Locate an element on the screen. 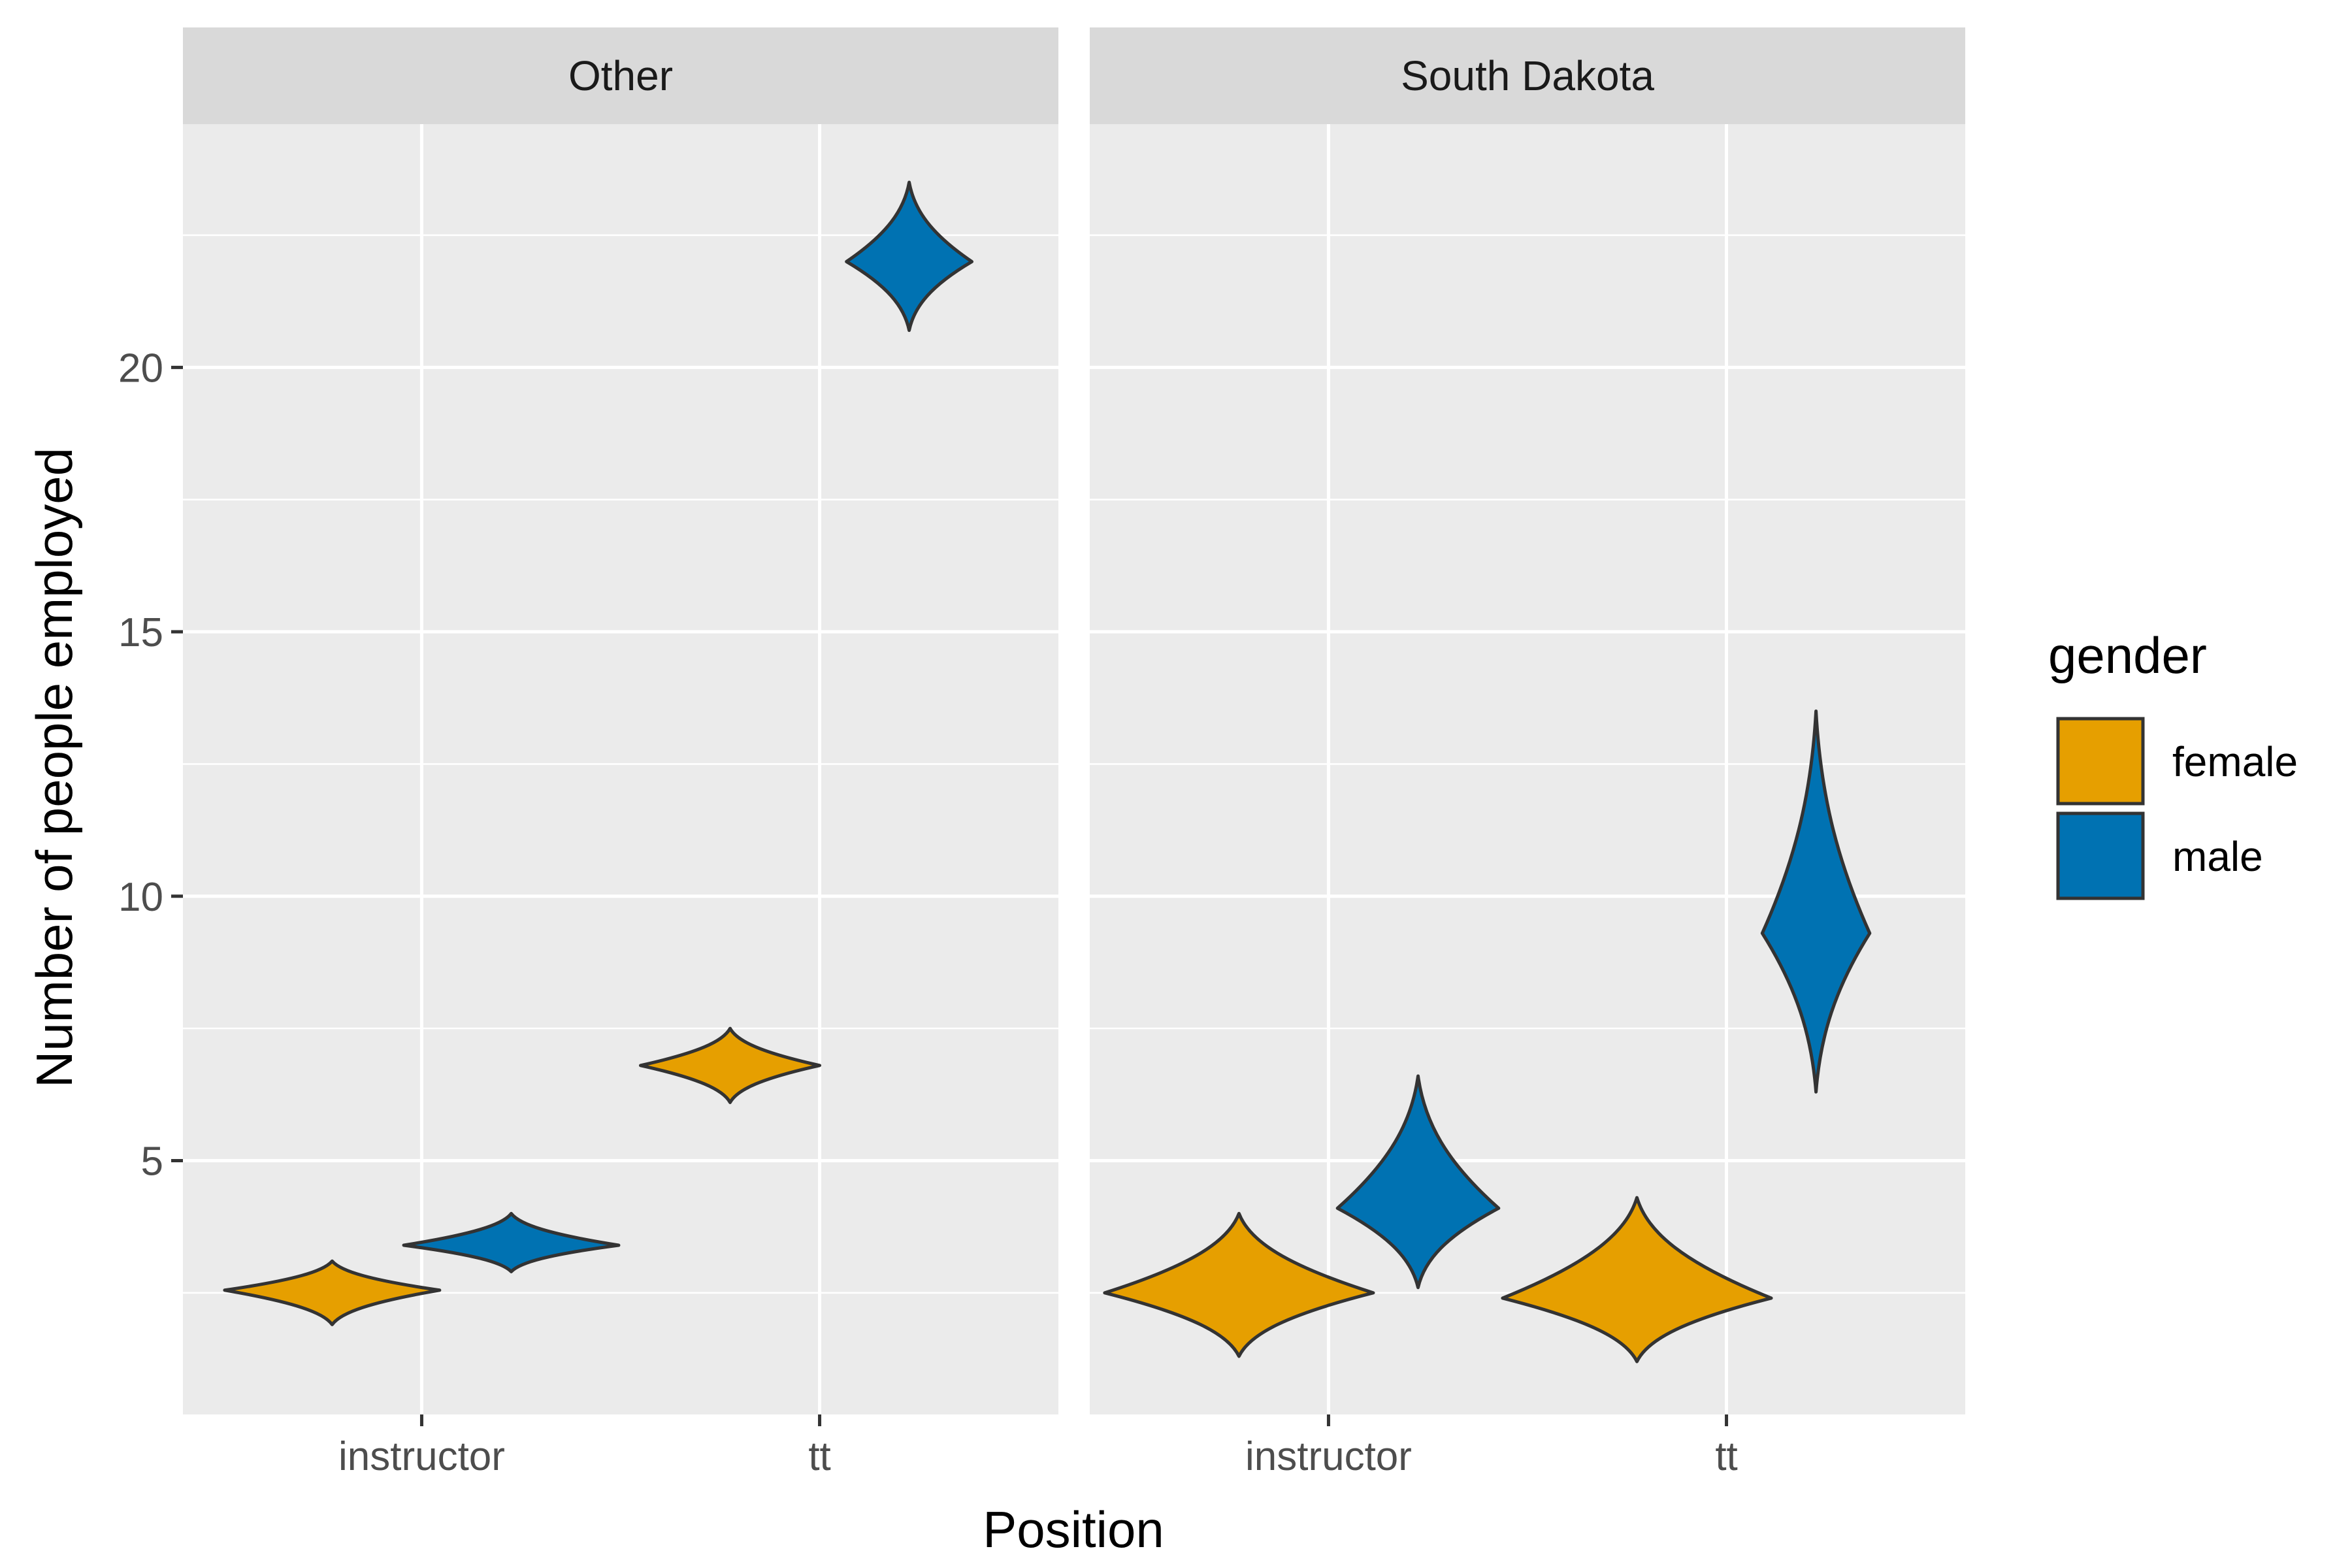  y-tick-label: 20 is located at coordinates (140, 368).